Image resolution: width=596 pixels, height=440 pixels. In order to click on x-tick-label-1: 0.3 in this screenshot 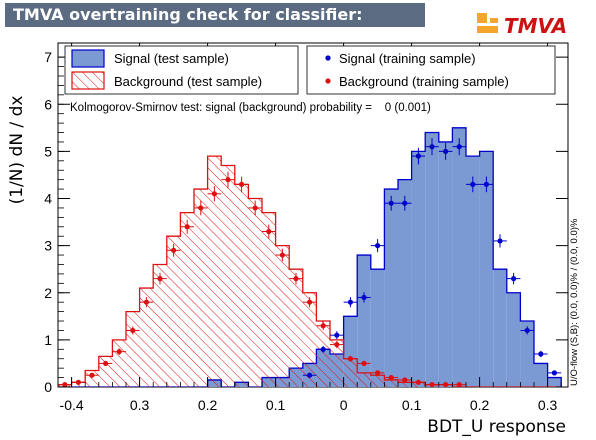, I will do `click(140, 405)`.